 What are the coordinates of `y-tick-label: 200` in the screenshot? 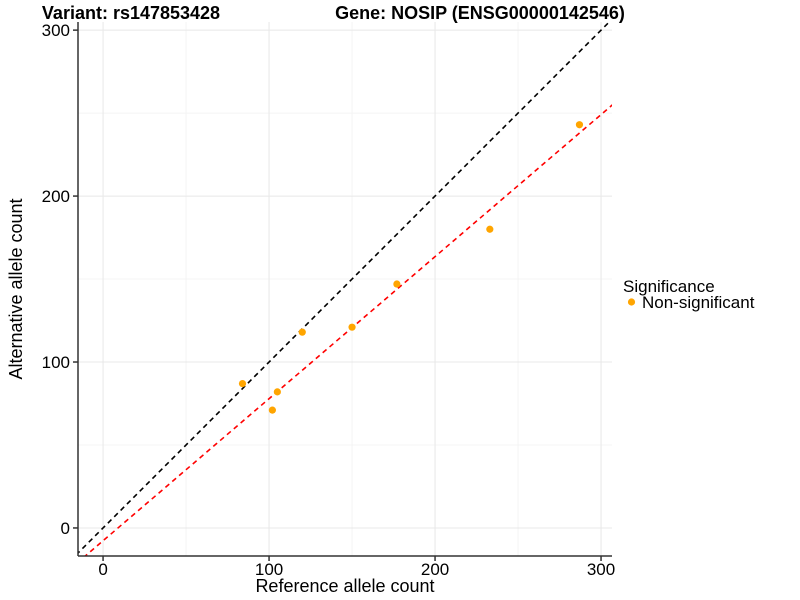 It's located at (56, 196).